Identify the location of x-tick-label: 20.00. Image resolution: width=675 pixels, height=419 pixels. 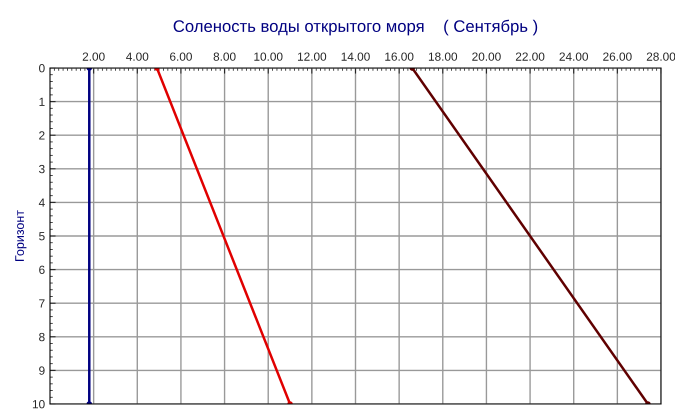
(486, 56).